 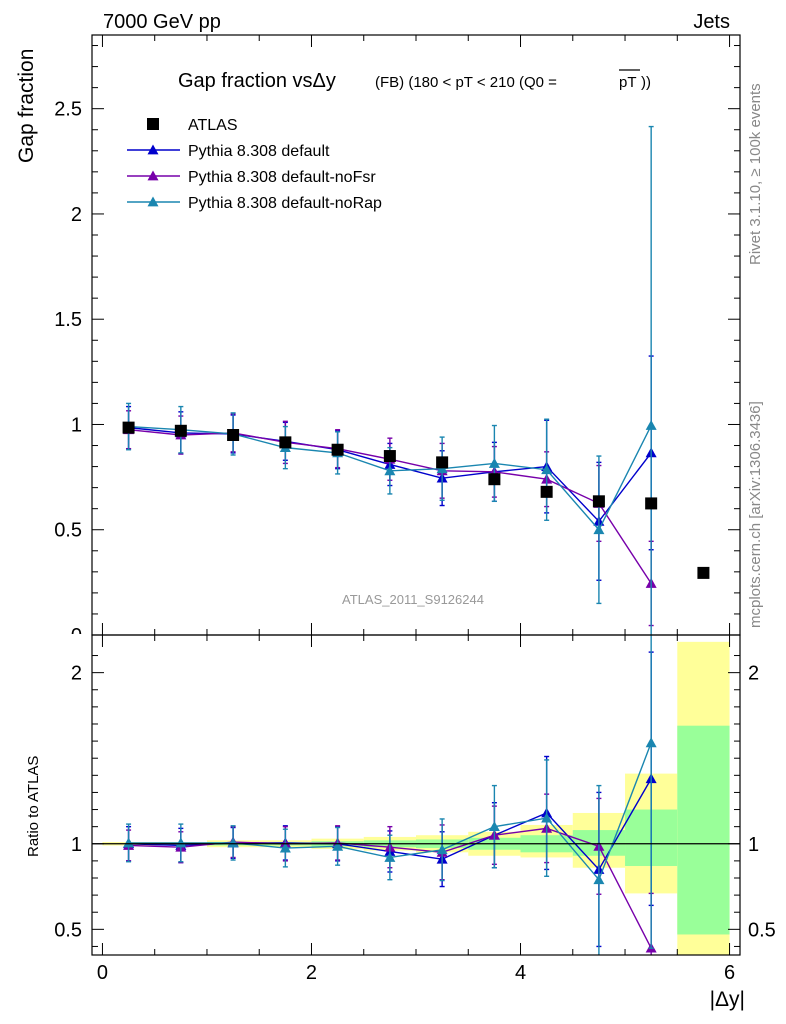 I want to click on band-inner, so click(x=703, y=830).